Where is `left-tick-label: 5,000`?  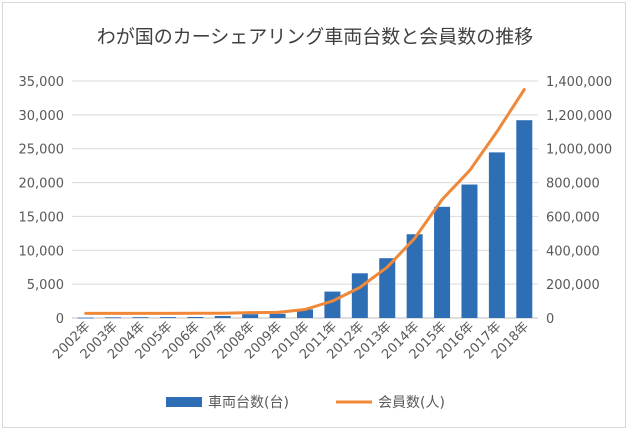 left-tick-label: 5,000 is located at coordinates (45, 285).